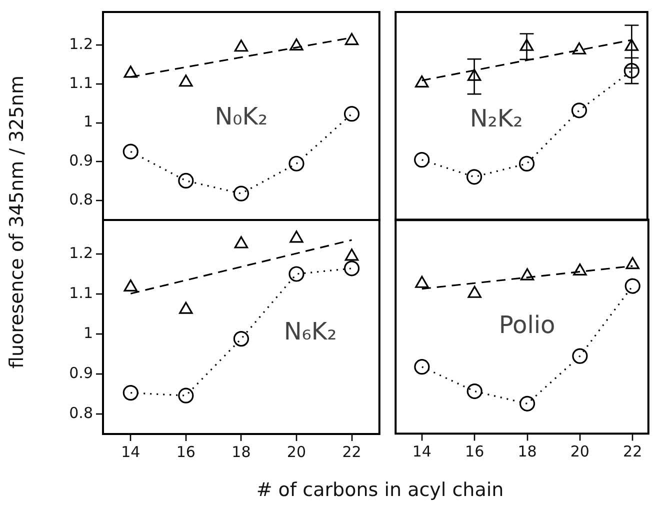  What do you see at coordinates (17, 222) in the screenshot?
I see `y-axis-title: fluoresence of 345nm / 325nm` at bounding box center [17, 222].